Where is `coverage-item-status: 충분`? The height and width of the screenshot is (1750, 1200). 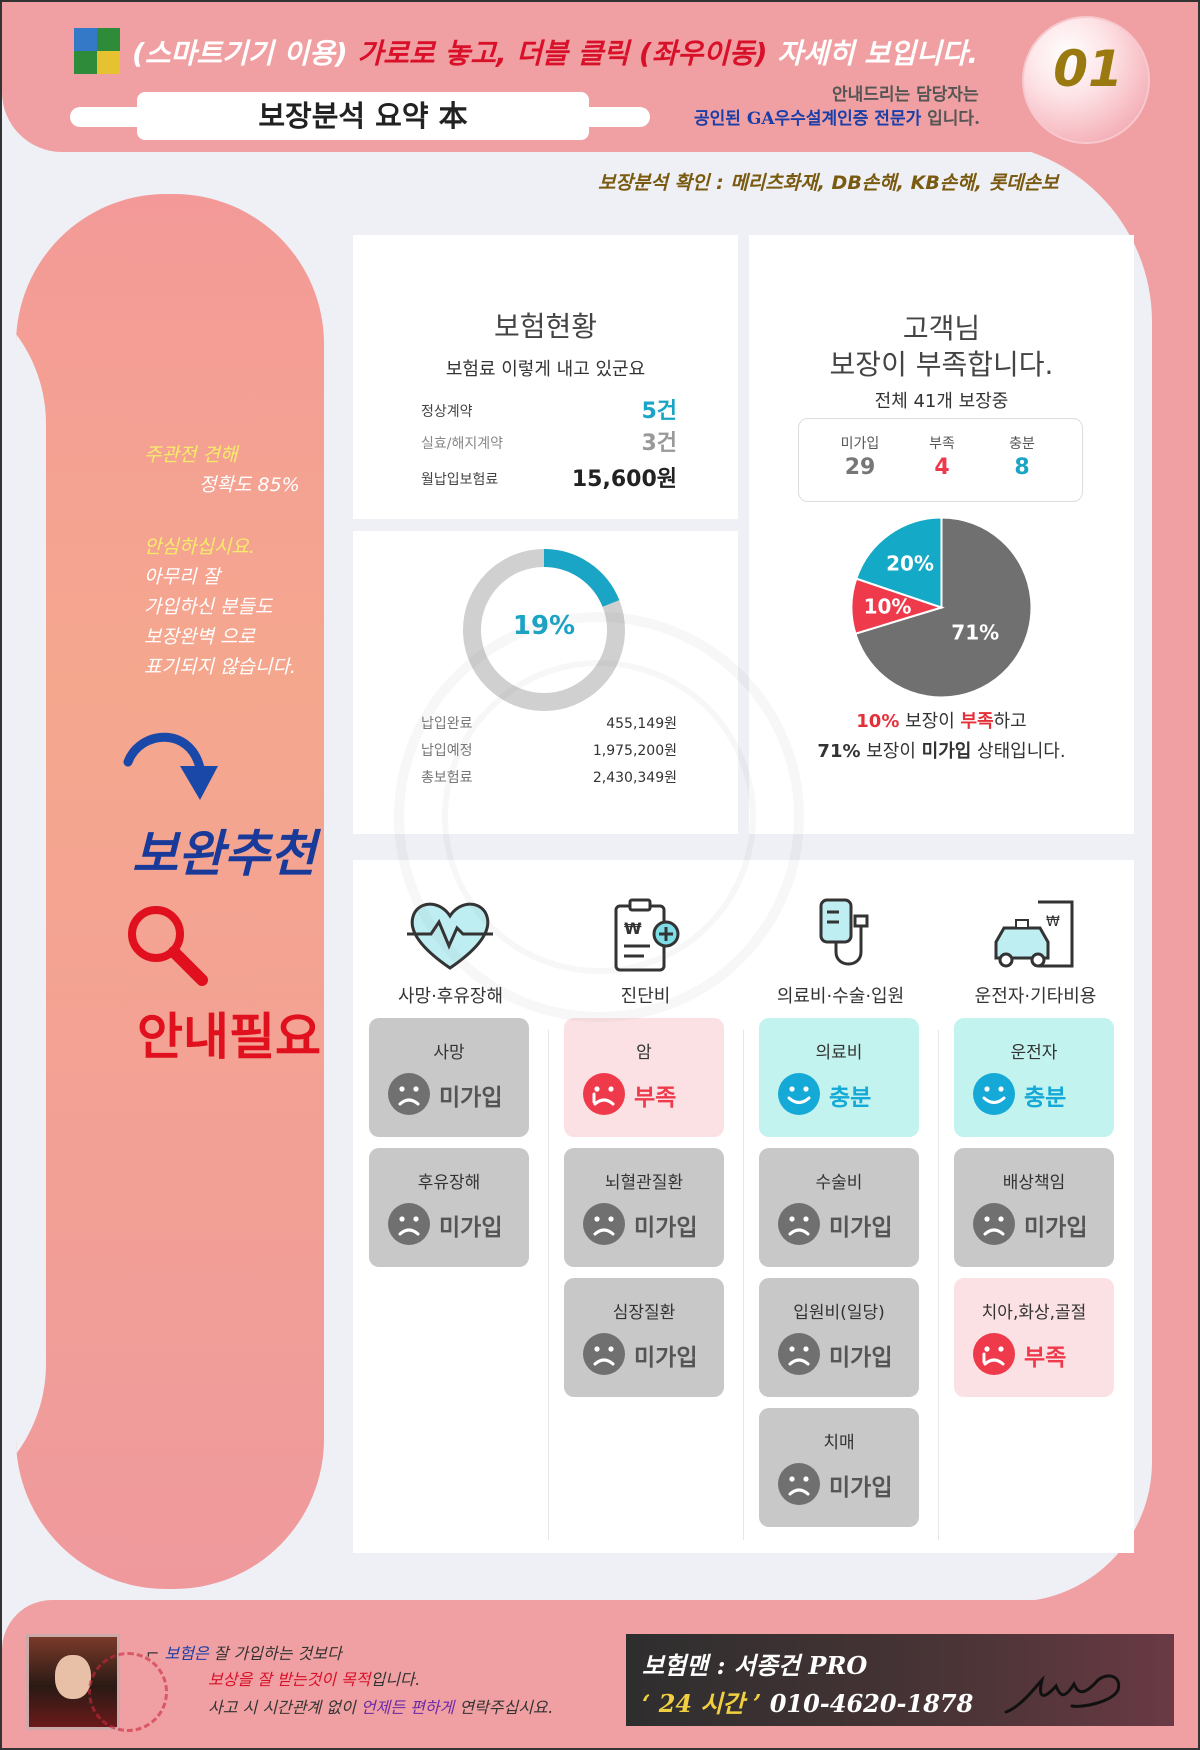 coverage-item-status: 충분 is located at coordinates (1045, 1098).